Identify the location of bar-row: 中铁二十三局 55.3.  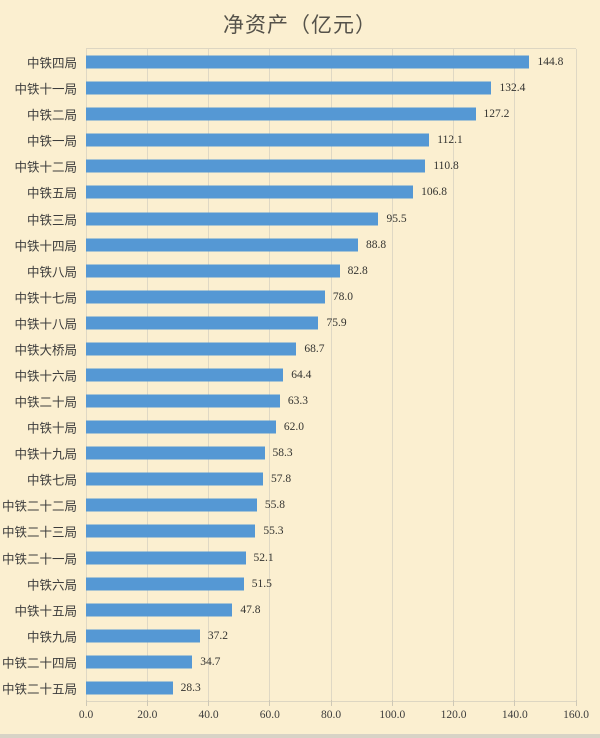
(289, 531).